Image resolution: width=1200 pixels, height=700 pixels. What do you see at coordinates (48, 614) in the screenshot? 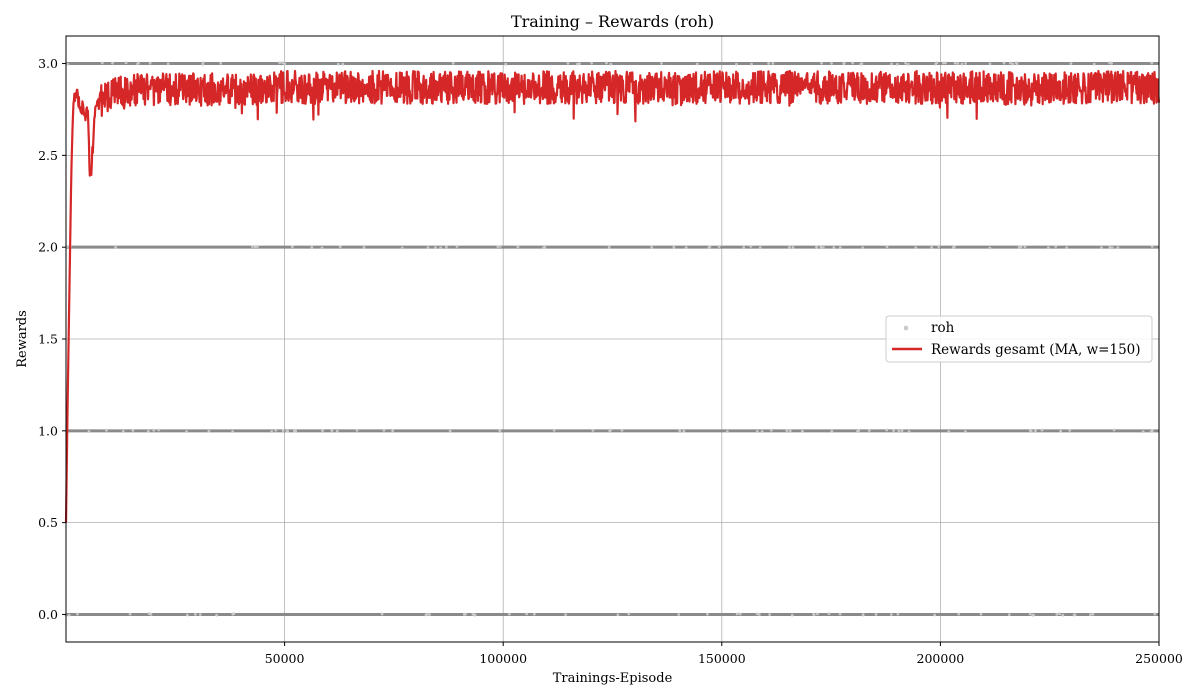
I see `y-tick-label: 0.0` at bounding box center [48, 614].